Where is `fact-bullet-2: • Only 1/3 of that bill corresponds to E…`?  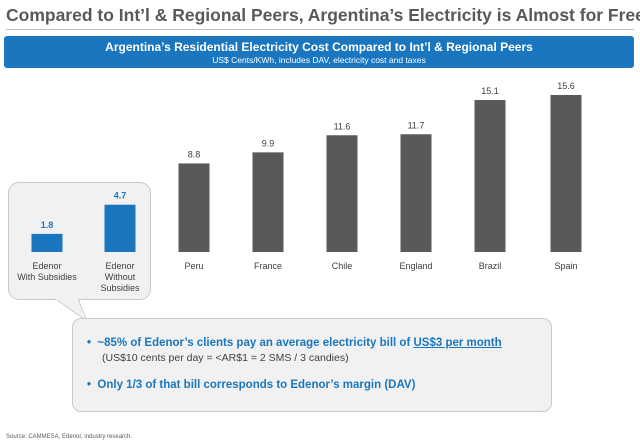 fact-bullet-2: • Only 1/3 of that bill corresponds to E… is located at coordinates (251, 385).